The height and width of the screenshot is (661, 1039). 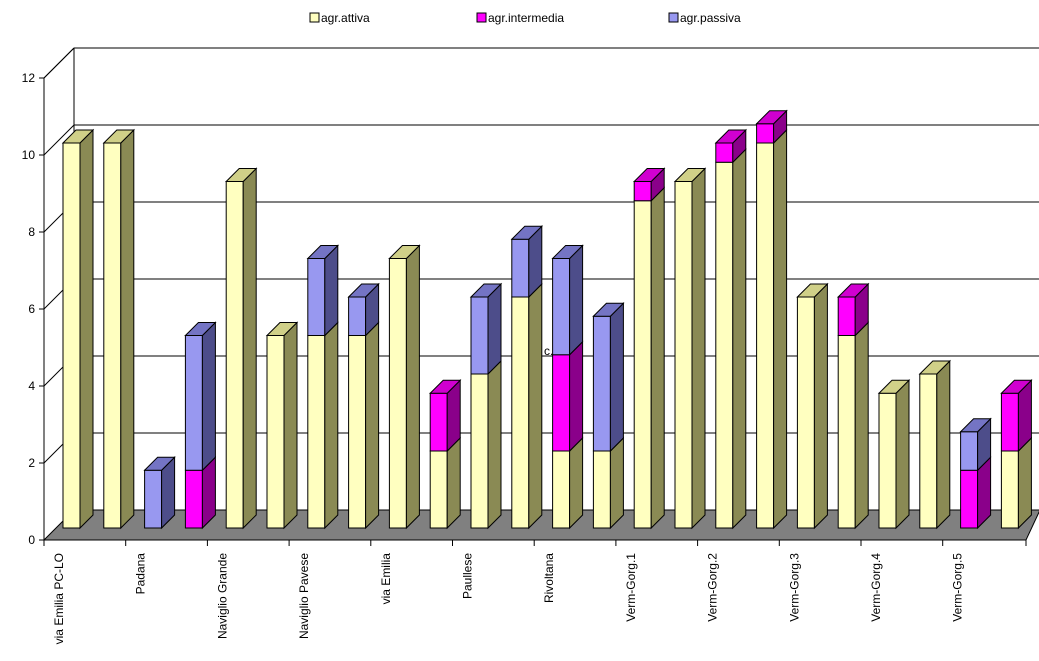 I want to click on x-tick-label: Verm-Gorg.2, so click(x=713, y=587).